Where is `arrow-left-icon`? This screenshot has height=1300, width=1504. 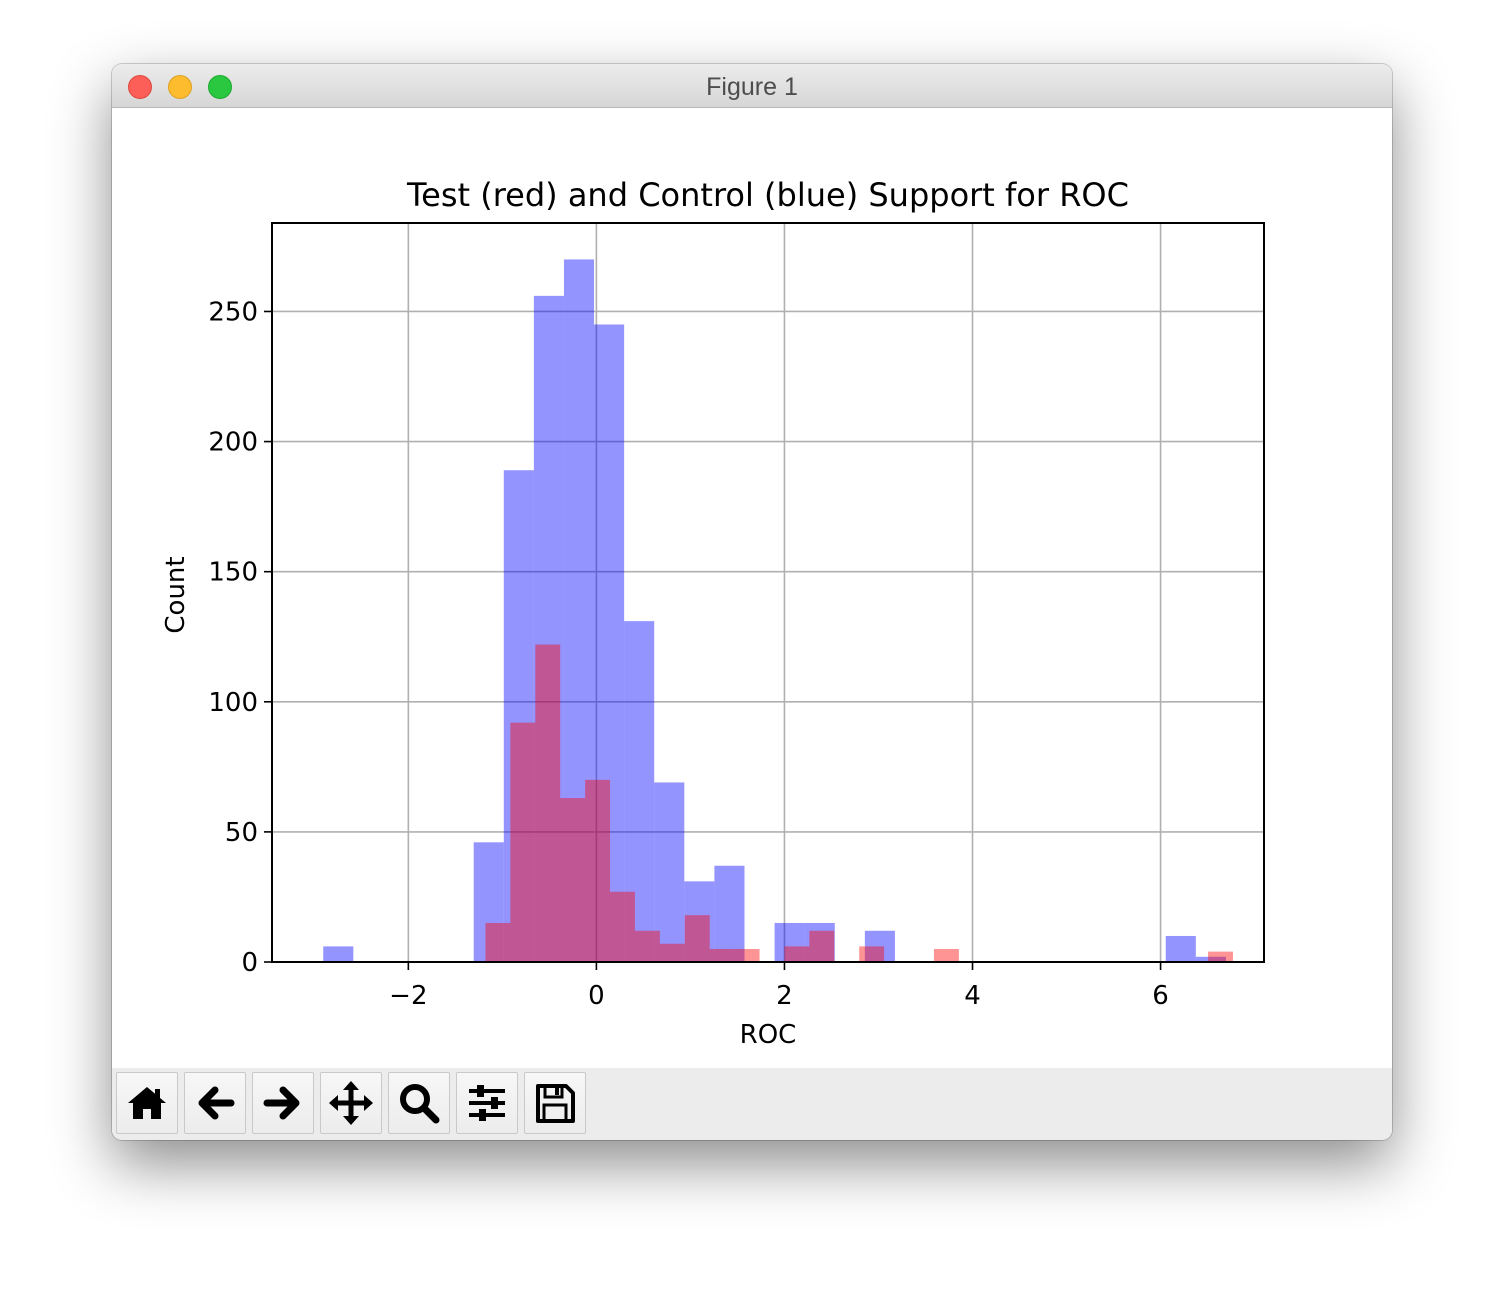 arrow-left-icon is located at coordinates (216, 1103).